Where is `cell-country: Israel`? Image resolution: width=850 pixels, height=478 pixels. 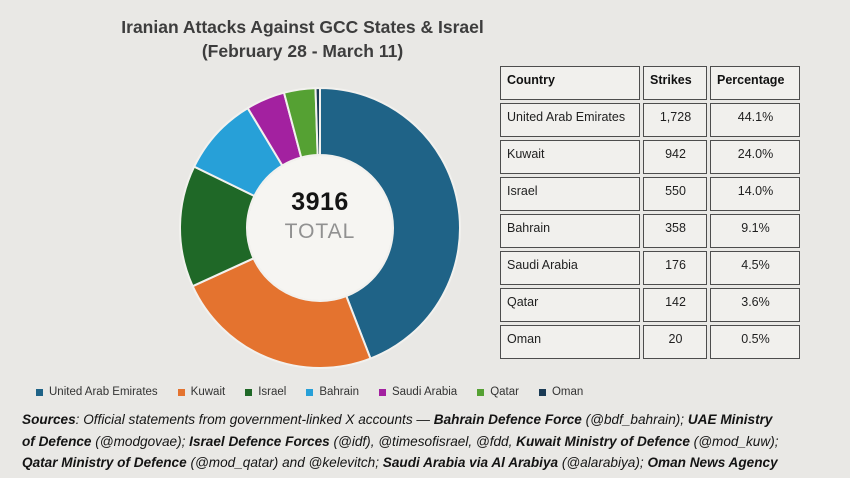
cell-country: Israel is located at coordinates (570, 194).